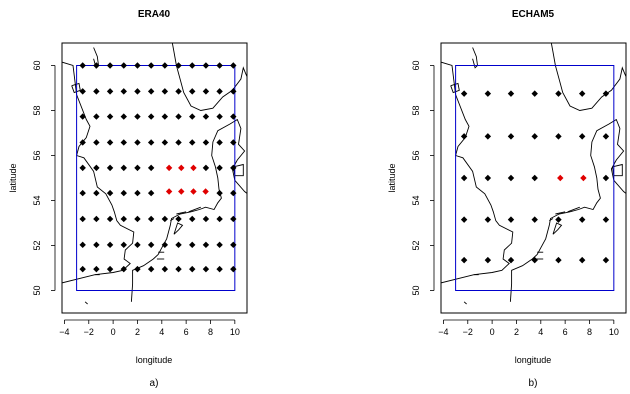 The height and width of the screenshot is (394, 630). Describe the element at coordinates (533, 383) in the screenshot. I see `panel-caption: b)` at that location.